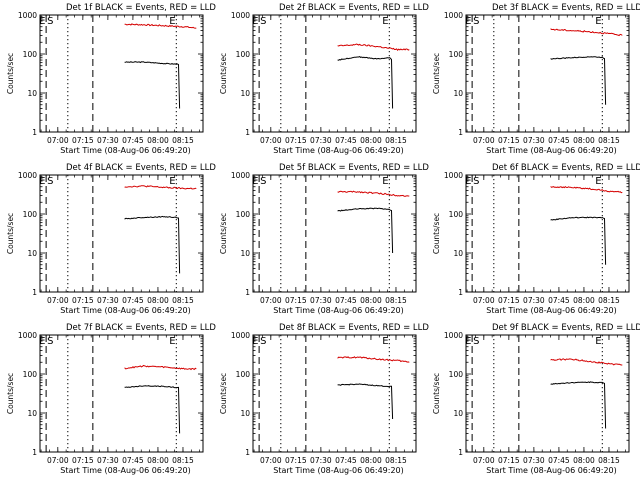  What do you see at coordinates (354, 328) in the screenshot?
I see `det-title-8: Det 8f BLACK = Events, RED = LLD` at bounding box center [354, 328].